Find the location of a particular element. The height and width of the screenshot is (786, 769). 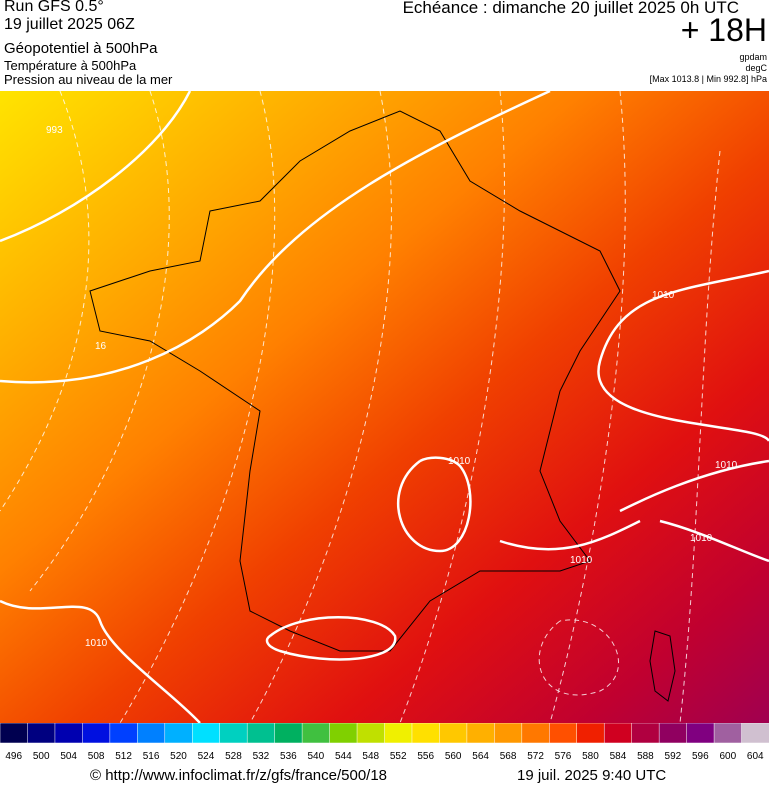

scale-label: 536 is located at coordinates (288, 756).